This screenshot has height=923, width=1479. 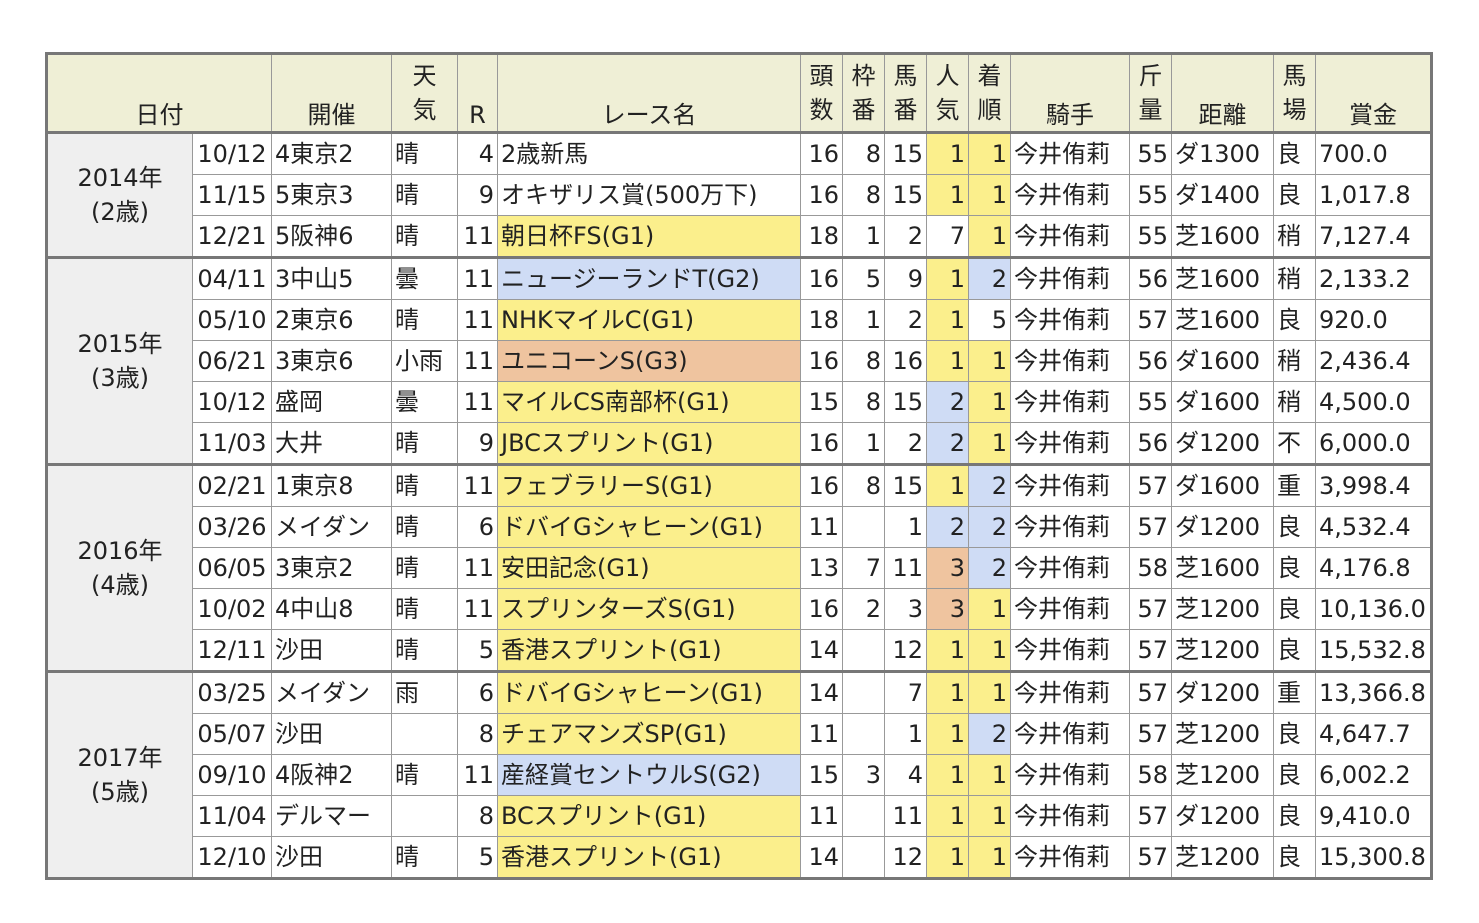 I want to click on header-gate: 枠番, so click(x=863, y=93).